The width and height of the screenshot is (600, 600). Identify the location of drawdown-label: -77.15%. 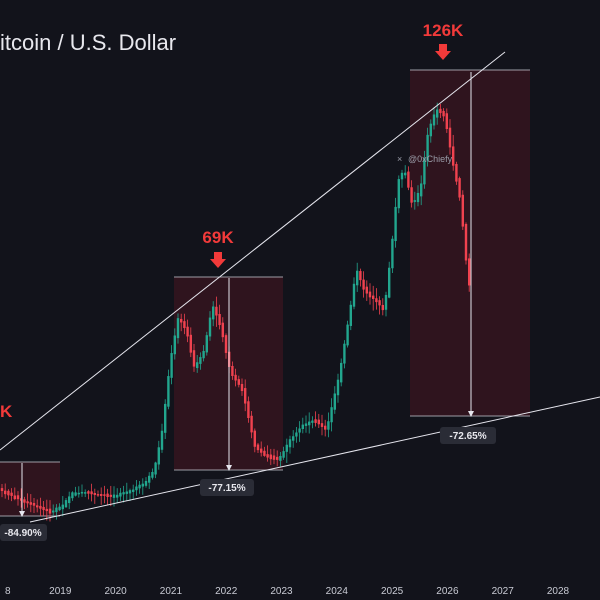
(226, 488).